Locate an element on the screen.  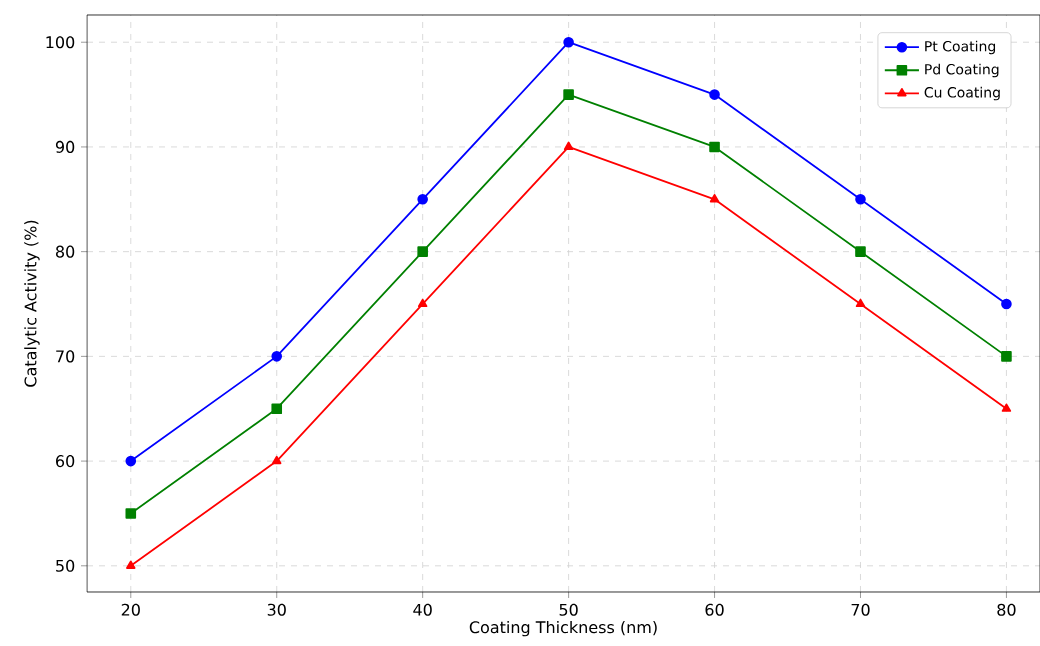
x-tick-label: 70 is located at coordinates (860, 609).